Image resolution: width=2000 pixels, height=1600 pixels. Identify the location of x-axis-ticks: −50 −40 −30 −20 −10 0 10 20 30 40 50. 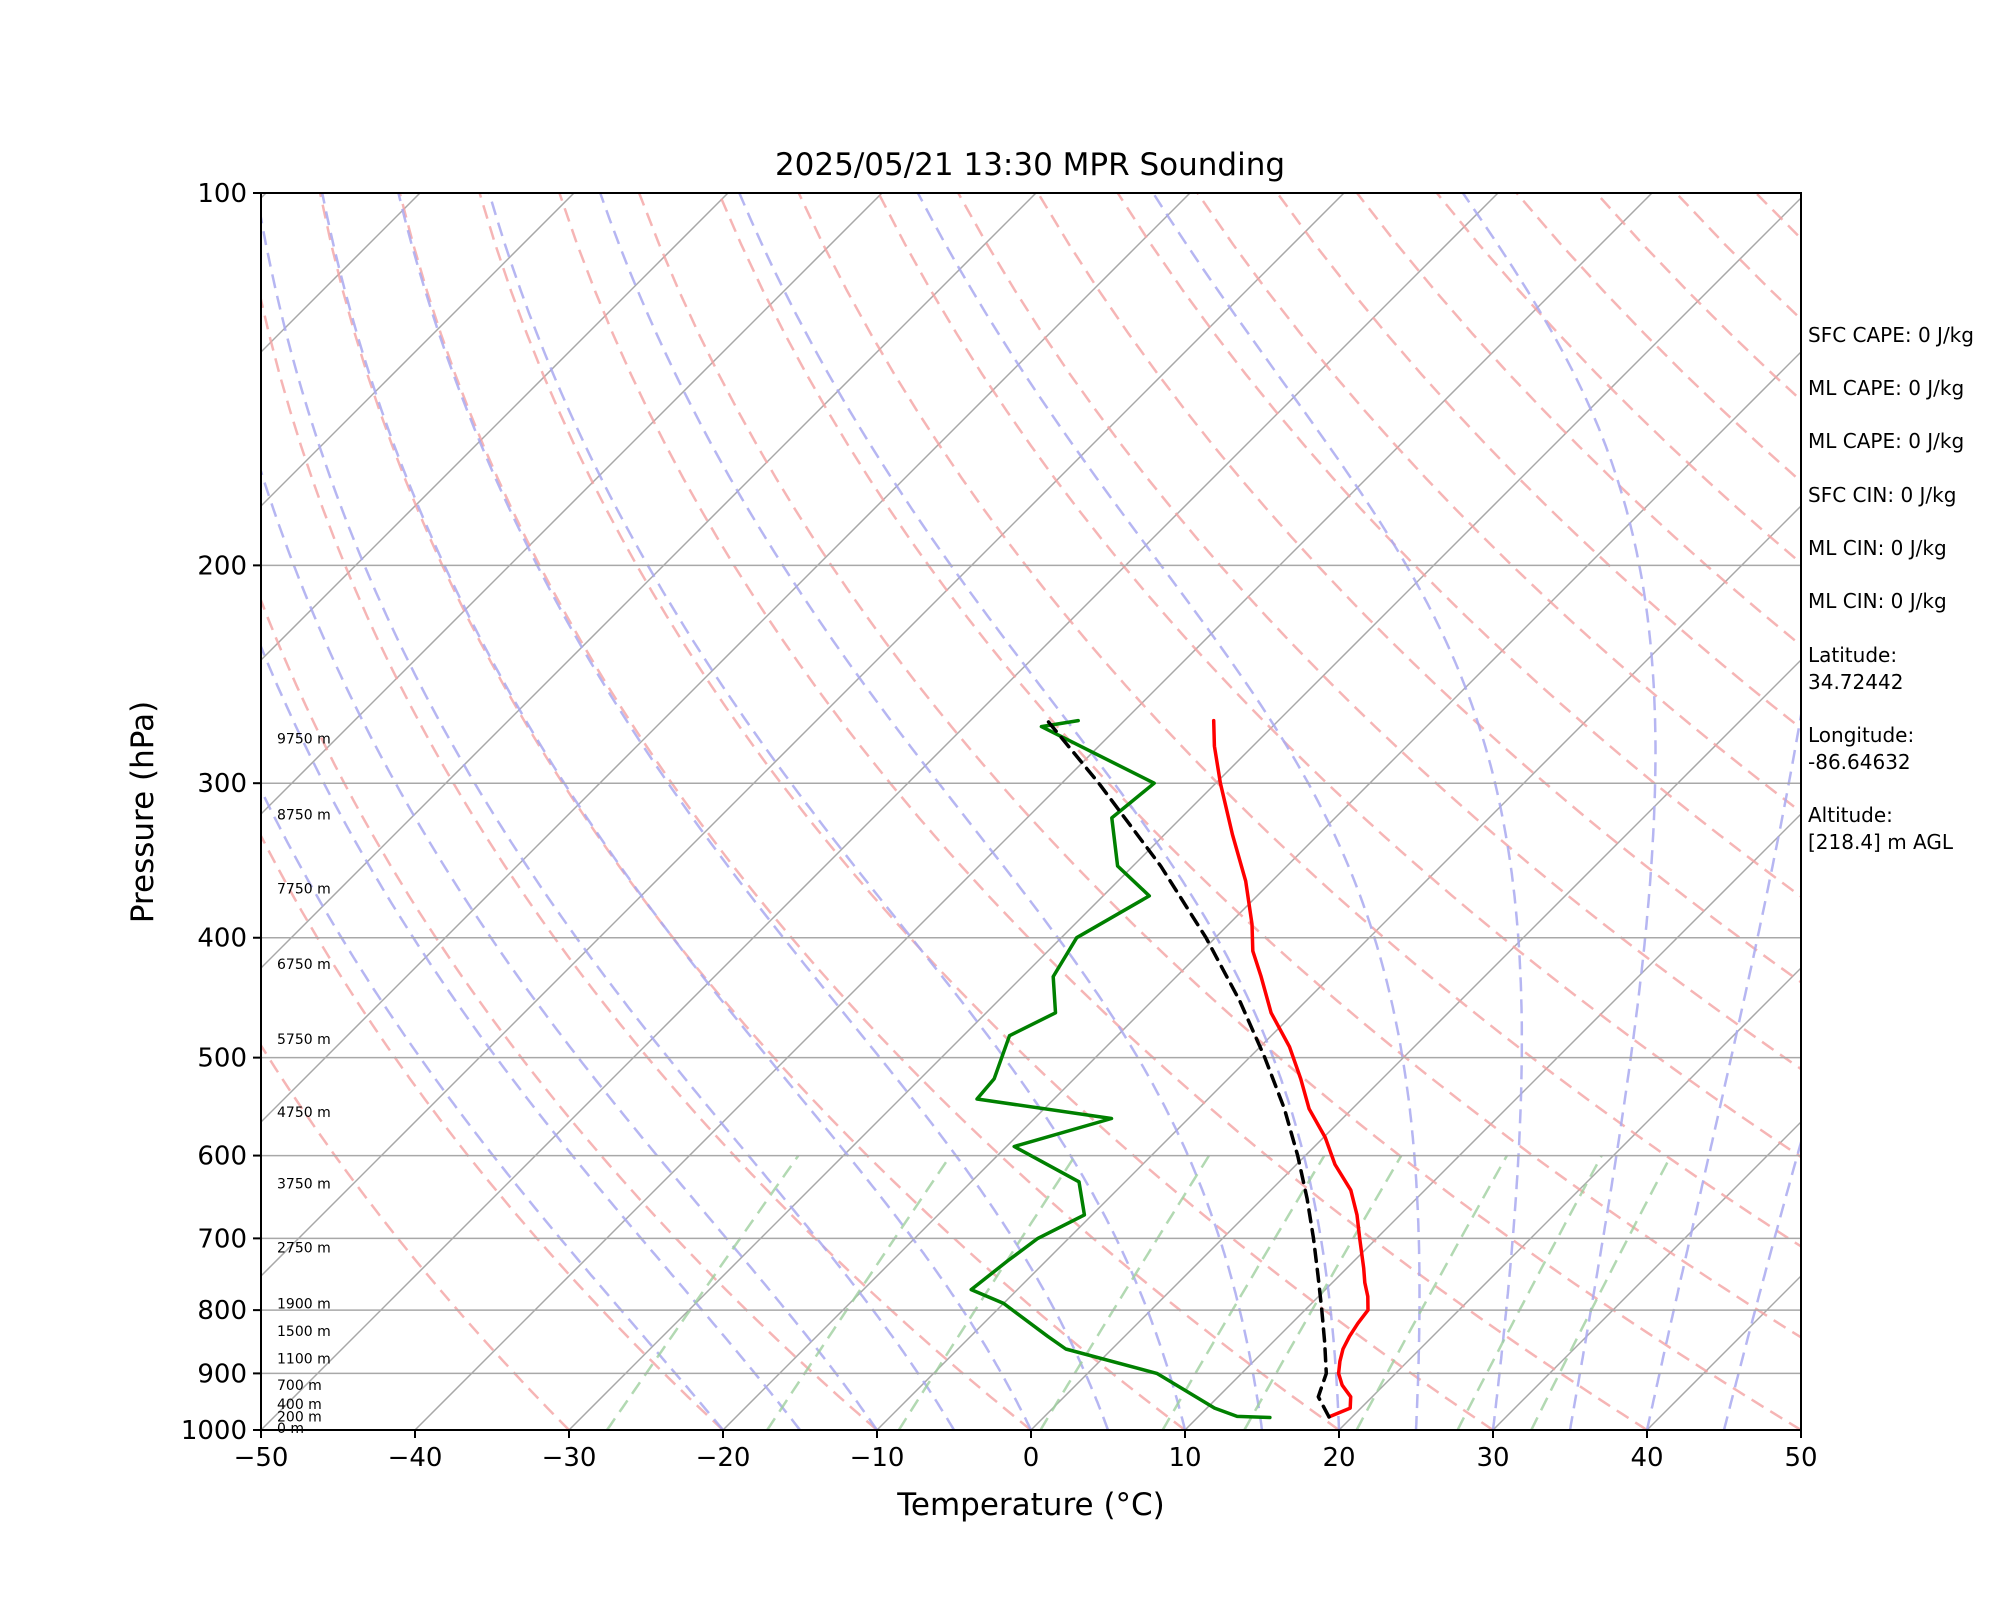
(1026, 1451).